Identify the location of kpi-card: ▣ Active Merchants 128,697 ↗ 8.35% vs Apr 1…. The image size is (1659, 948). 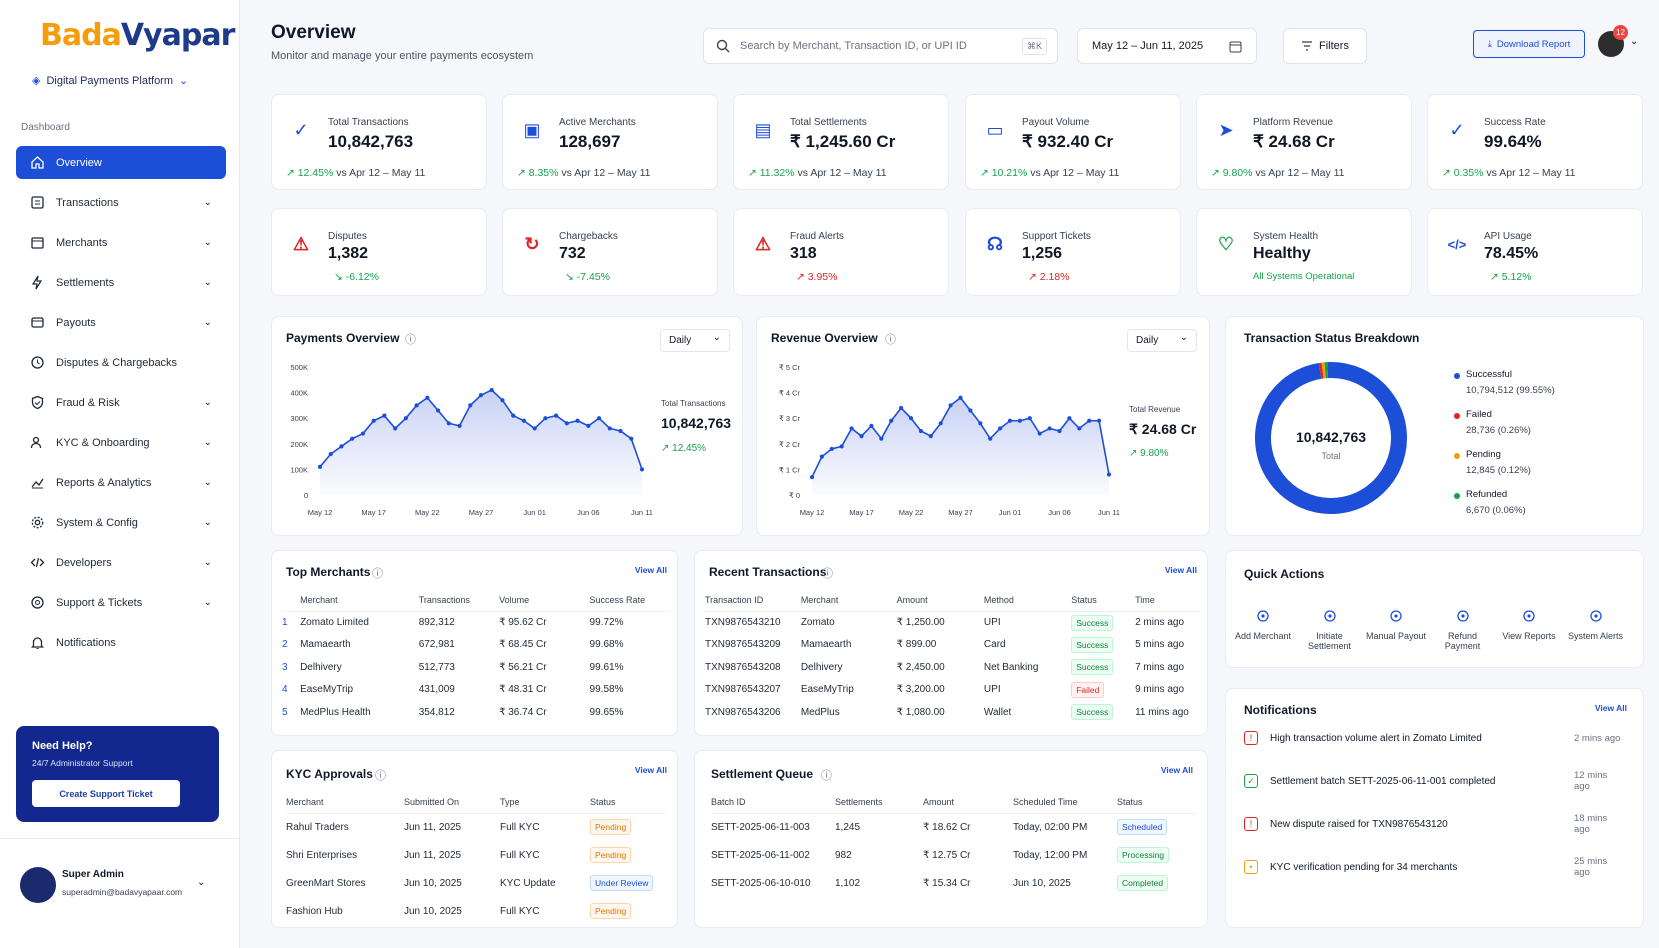
(610, 142).